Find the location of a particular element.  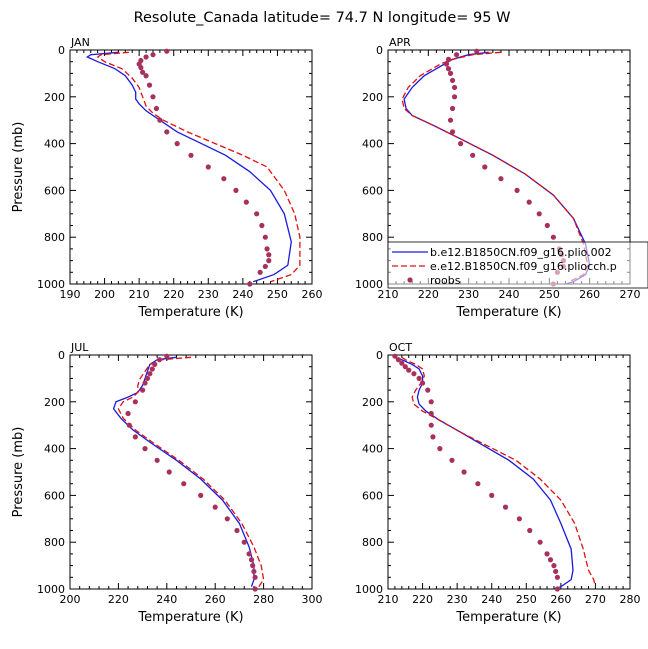

series-plio-line is located at coordinates (183, 471).